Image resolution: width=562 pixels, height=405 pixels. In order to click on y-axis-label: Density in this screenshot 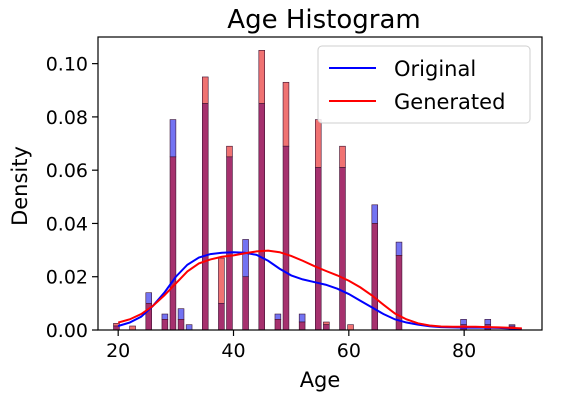, I will do `click(20, 186)`.